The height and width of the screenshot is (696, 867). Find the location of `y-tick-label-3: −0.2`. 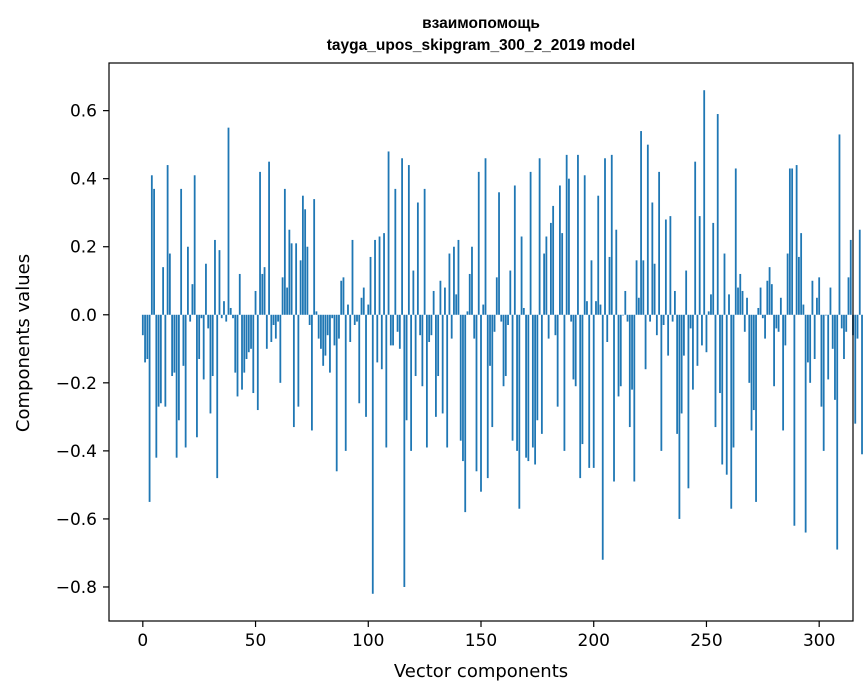

y-tick-label-3: −0.2 is located at coordinates (76, 384).